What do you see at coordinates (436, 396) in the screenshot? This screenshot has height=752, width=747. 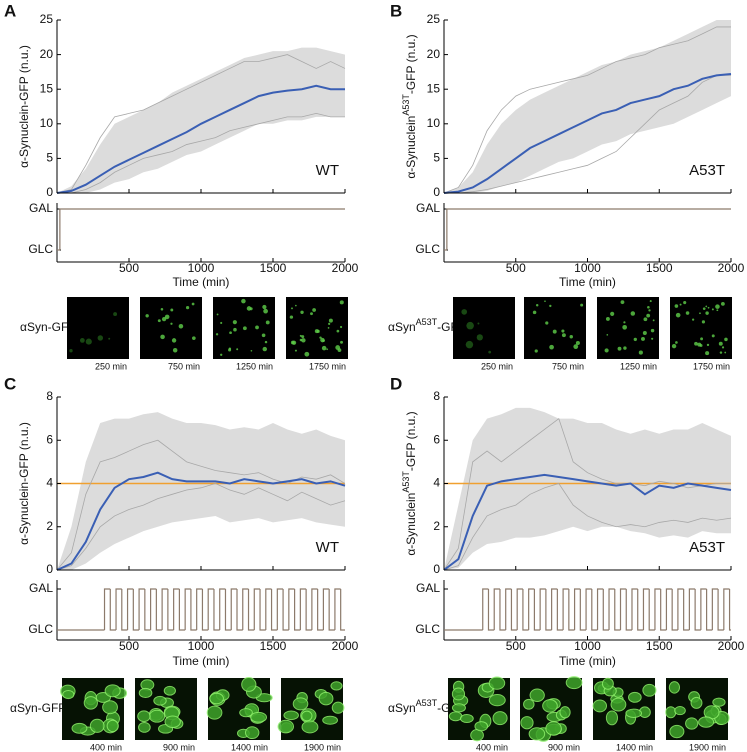 I see `y-tick-label: 8` at bounding box center [436, 396].